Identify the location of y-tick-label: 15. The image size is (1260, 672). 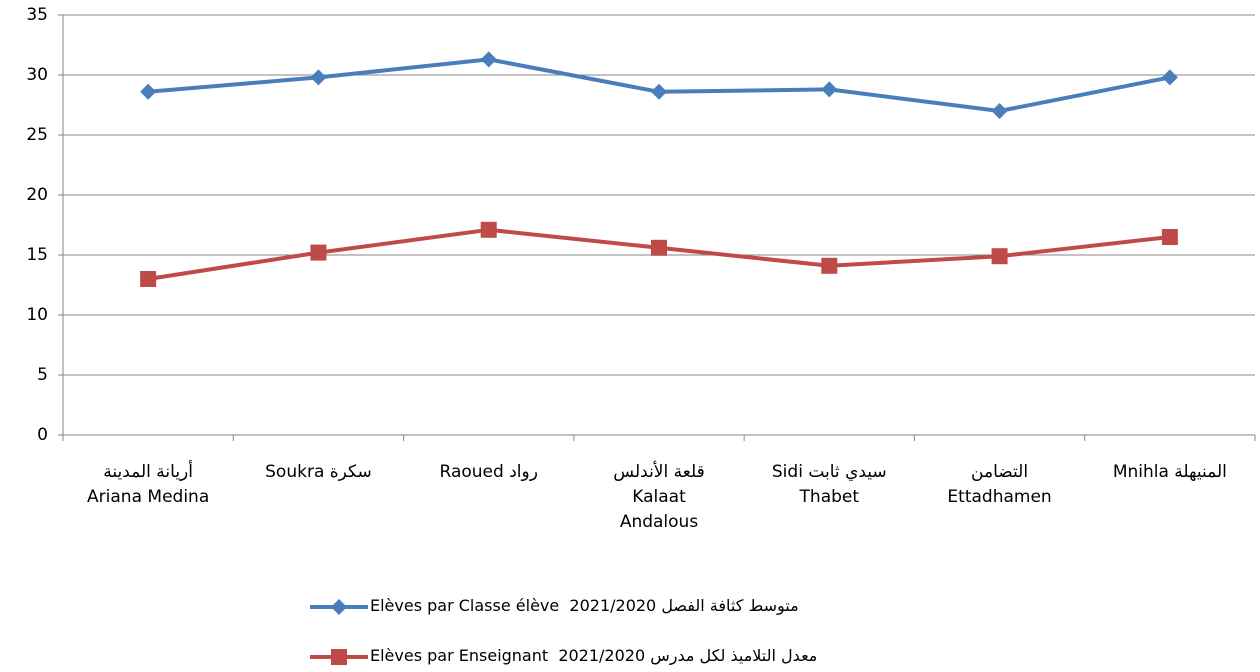
(37, 255).